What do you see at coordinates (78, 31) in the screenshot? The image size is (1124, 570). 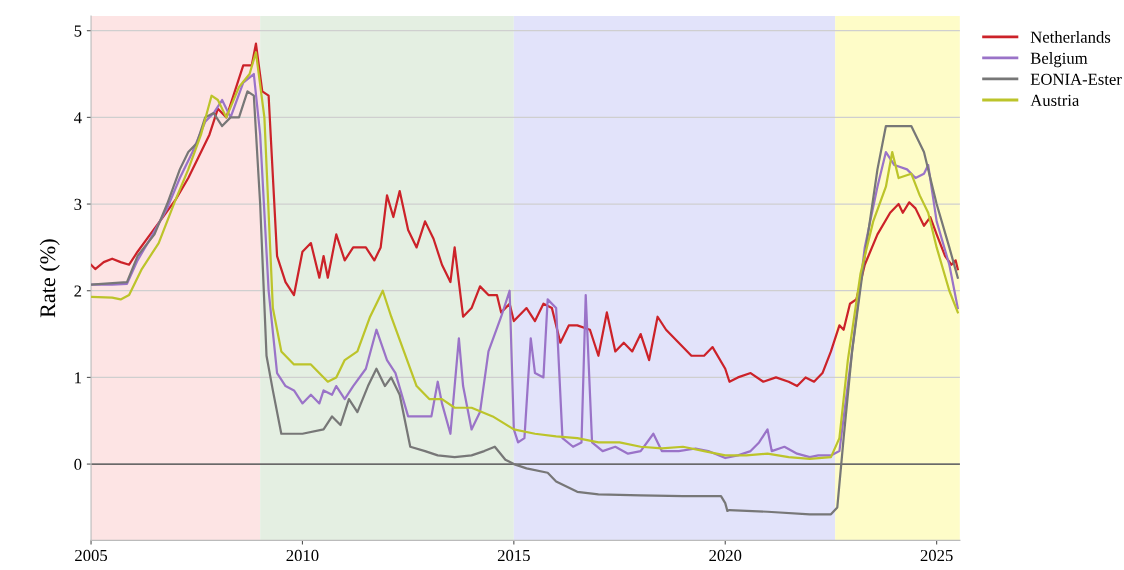 I see `y-tick-label: 5` at bounding box center [78, 31].